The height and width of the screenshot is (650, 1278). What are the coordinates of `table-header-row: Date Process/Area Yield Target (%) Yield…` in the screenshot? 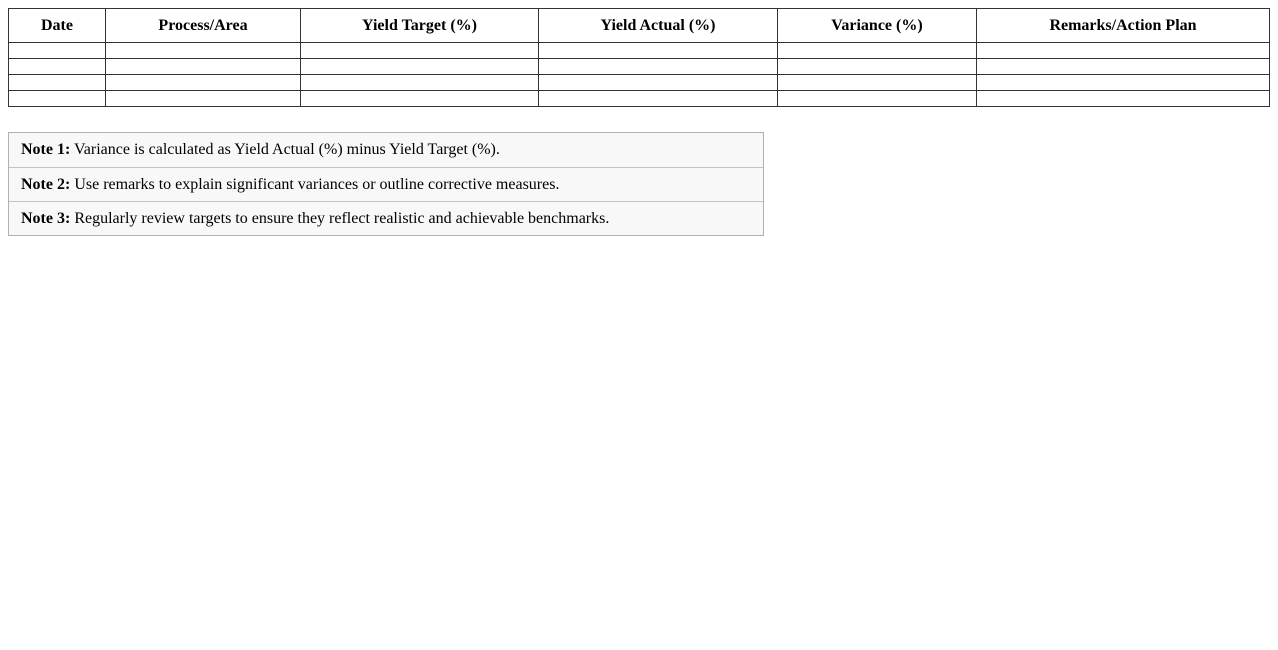 It's located at (639, 25).